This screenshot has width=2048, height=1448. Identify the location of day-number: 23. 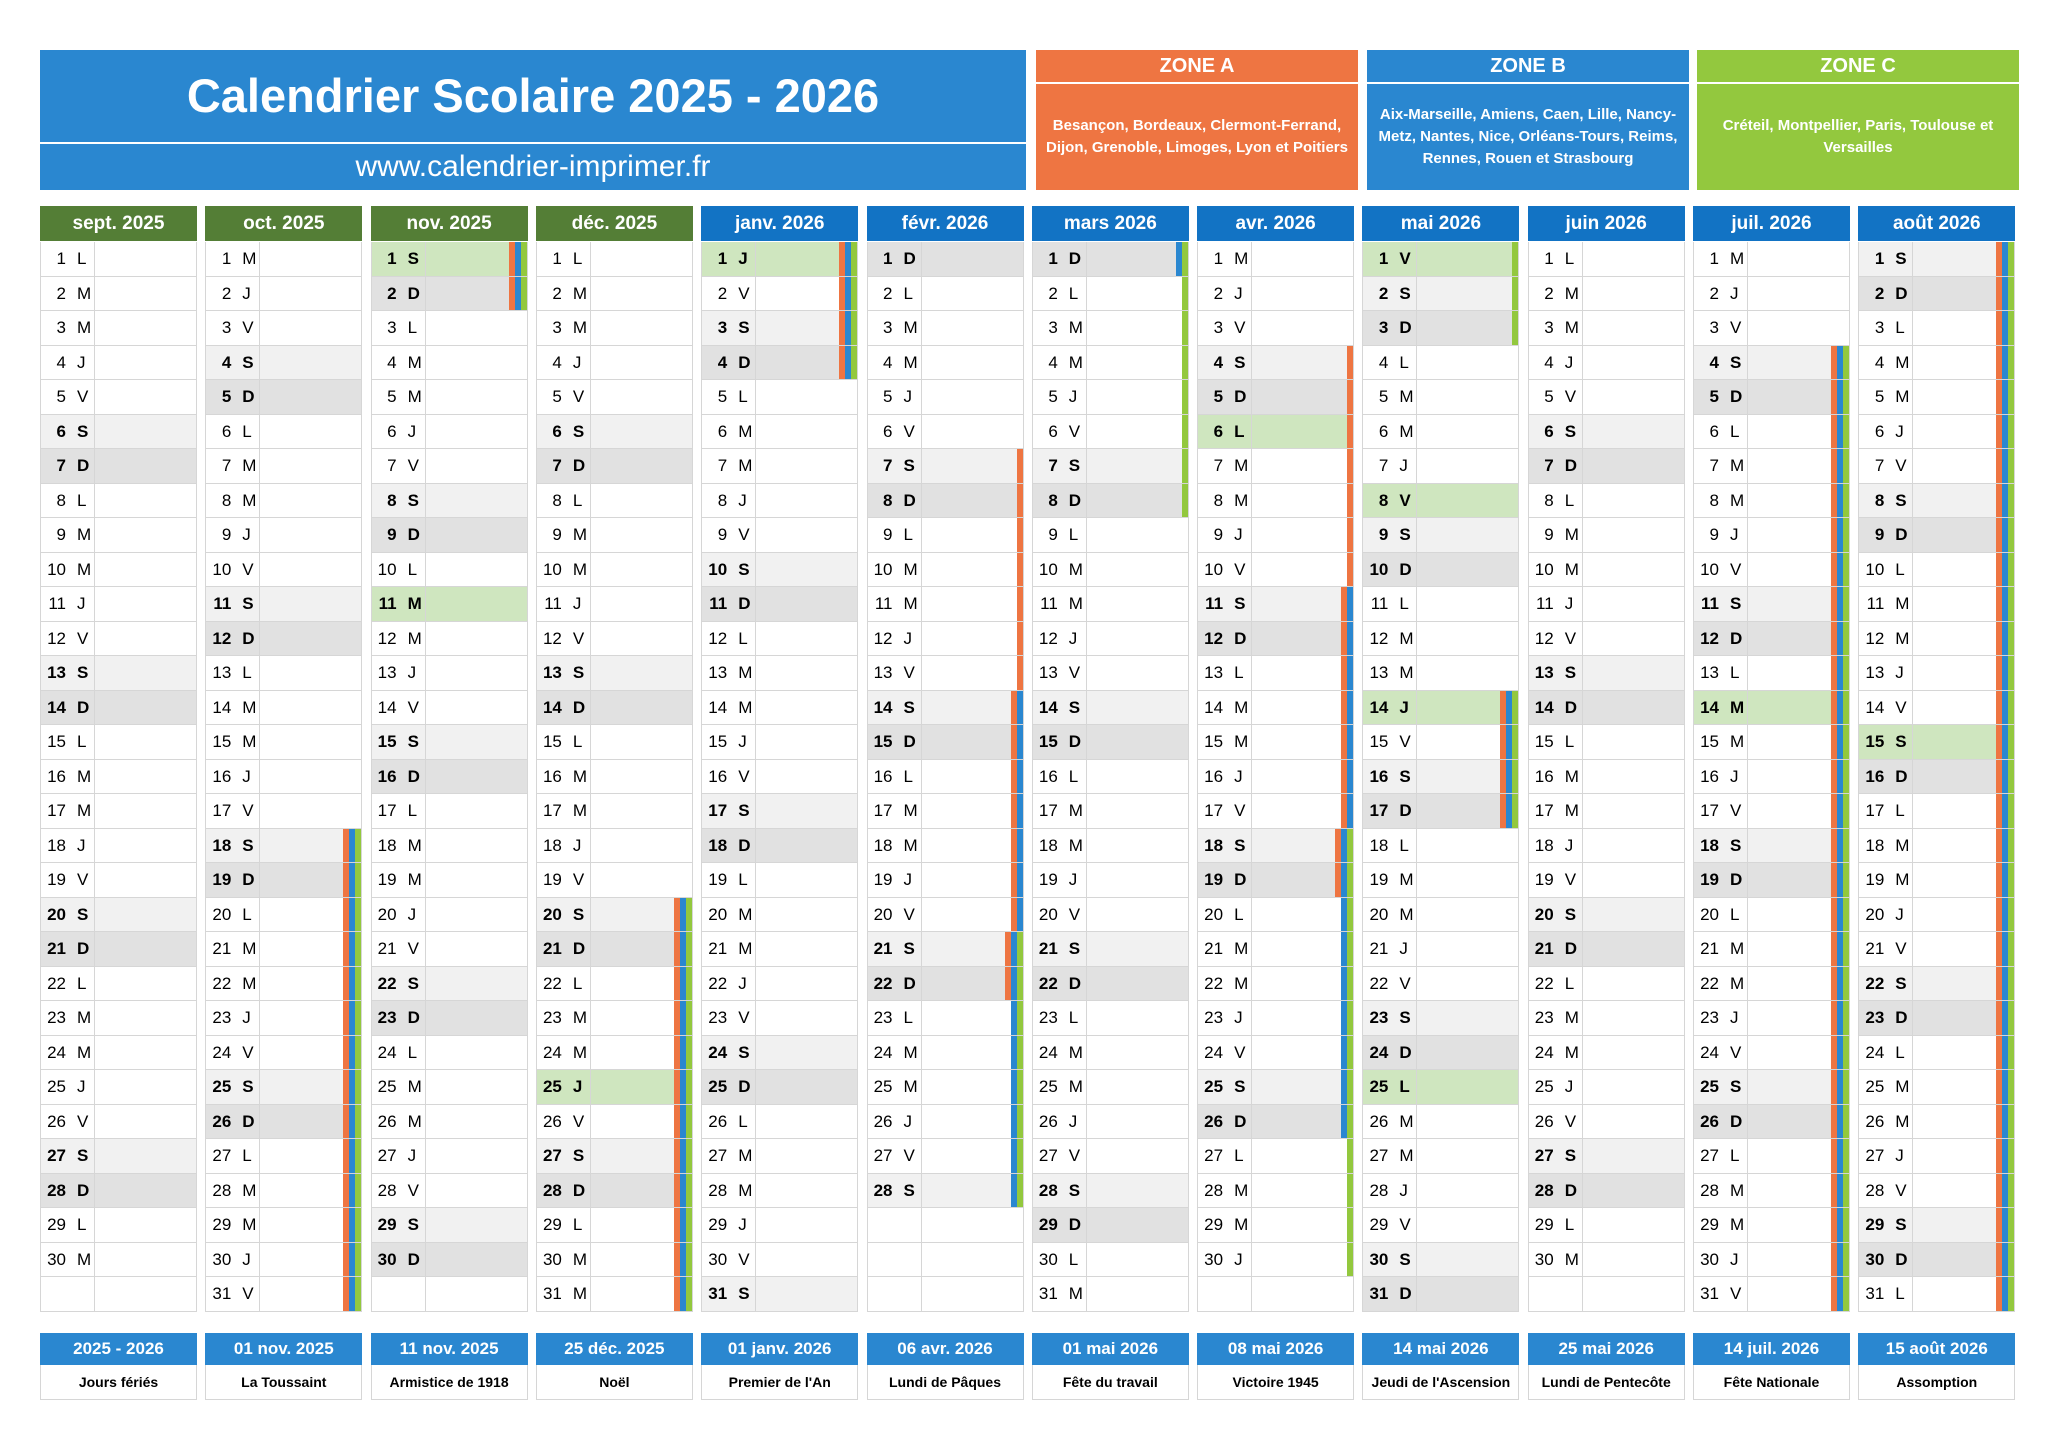
(883, 1017).